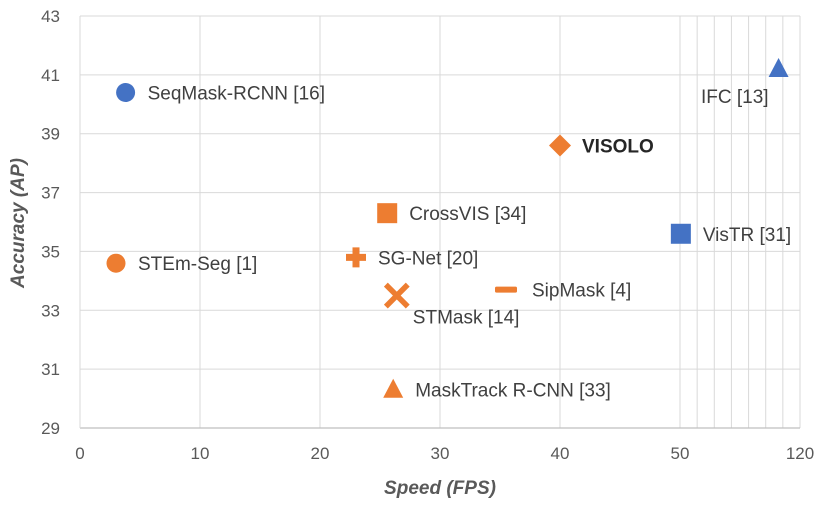  What do you see at coordinates (800, 453) in the screenshot?
I see `x-tick-label: 120` at bounding box center [800, 453].